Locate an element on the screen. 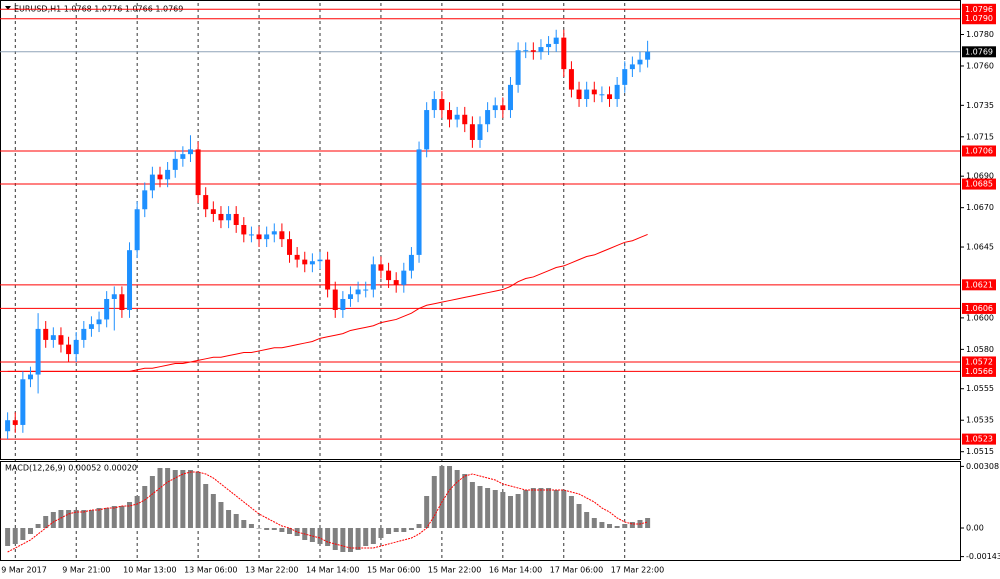  x-tick-label: 9 Mar 21:00 is located at coordinates (86, 570).